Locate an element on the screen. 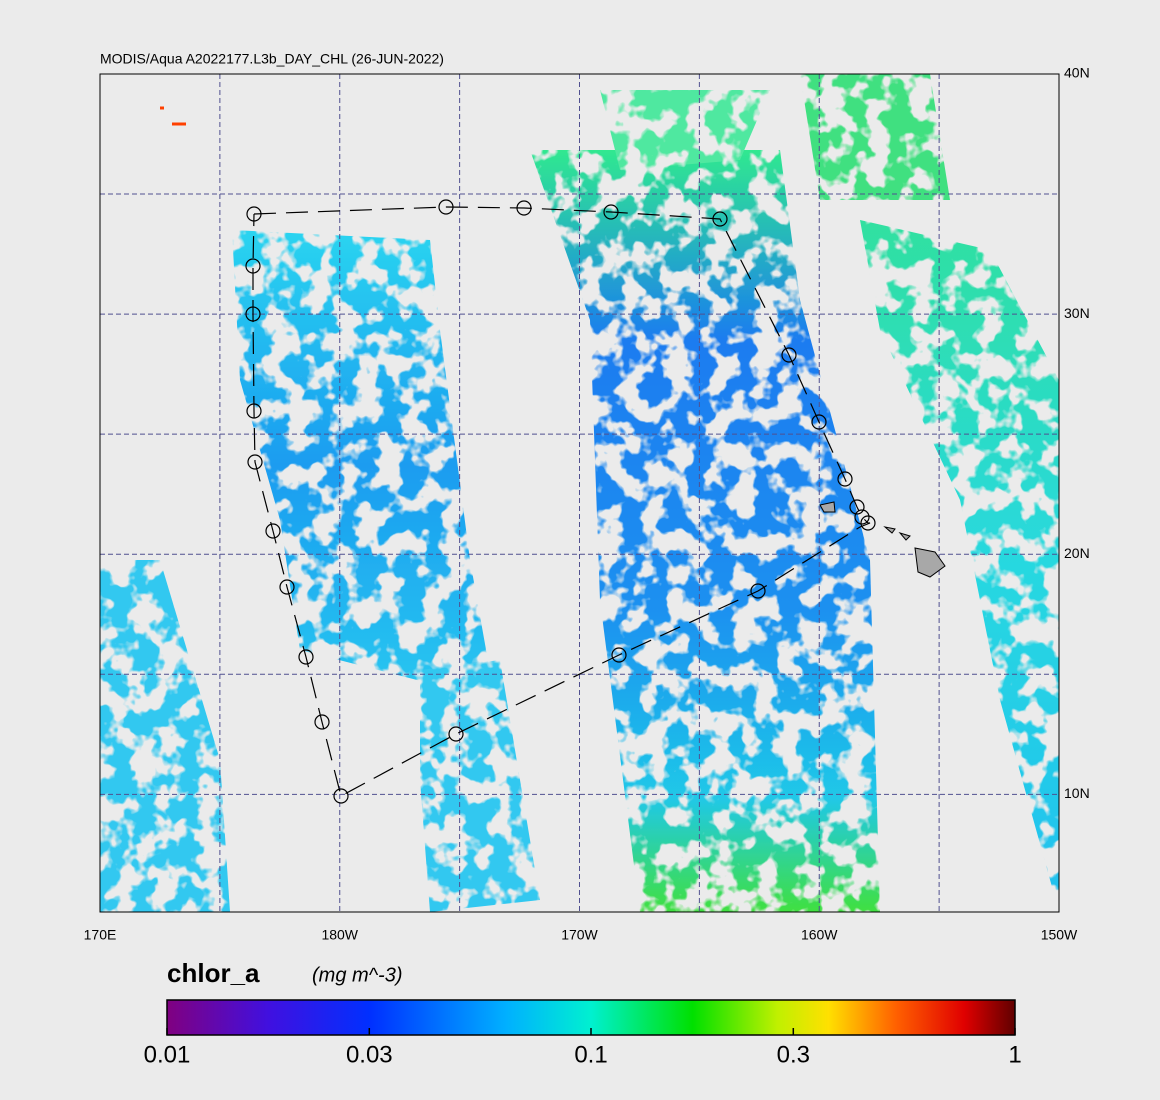 This screenshot has height=1100, width=1160. colorbar-tick-label: 0.1 is located at coordinates (590, 1054).